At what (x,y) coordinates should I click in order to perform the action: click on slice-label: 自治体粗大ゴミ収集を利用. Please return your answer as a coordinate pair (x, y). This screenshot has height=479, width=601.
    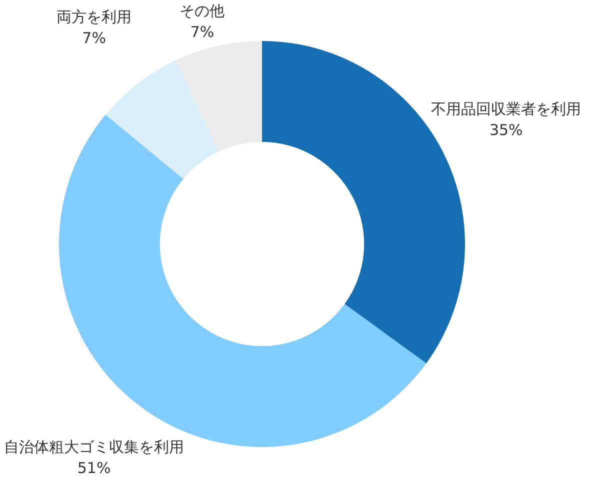
    Looking at the image, I should click on (94, 447).